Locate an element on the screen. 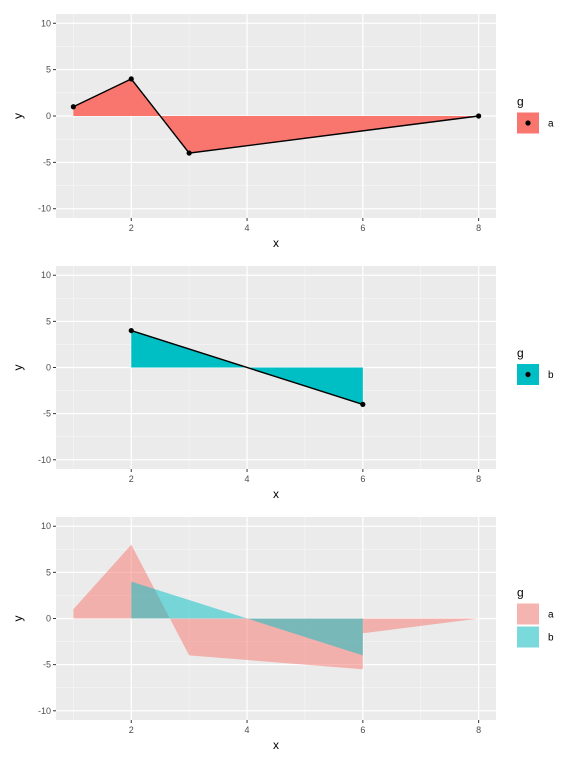 Image resolution: width=576 pixels, height=768 pixels. legend-key-b is located at coordinates (528, 637).